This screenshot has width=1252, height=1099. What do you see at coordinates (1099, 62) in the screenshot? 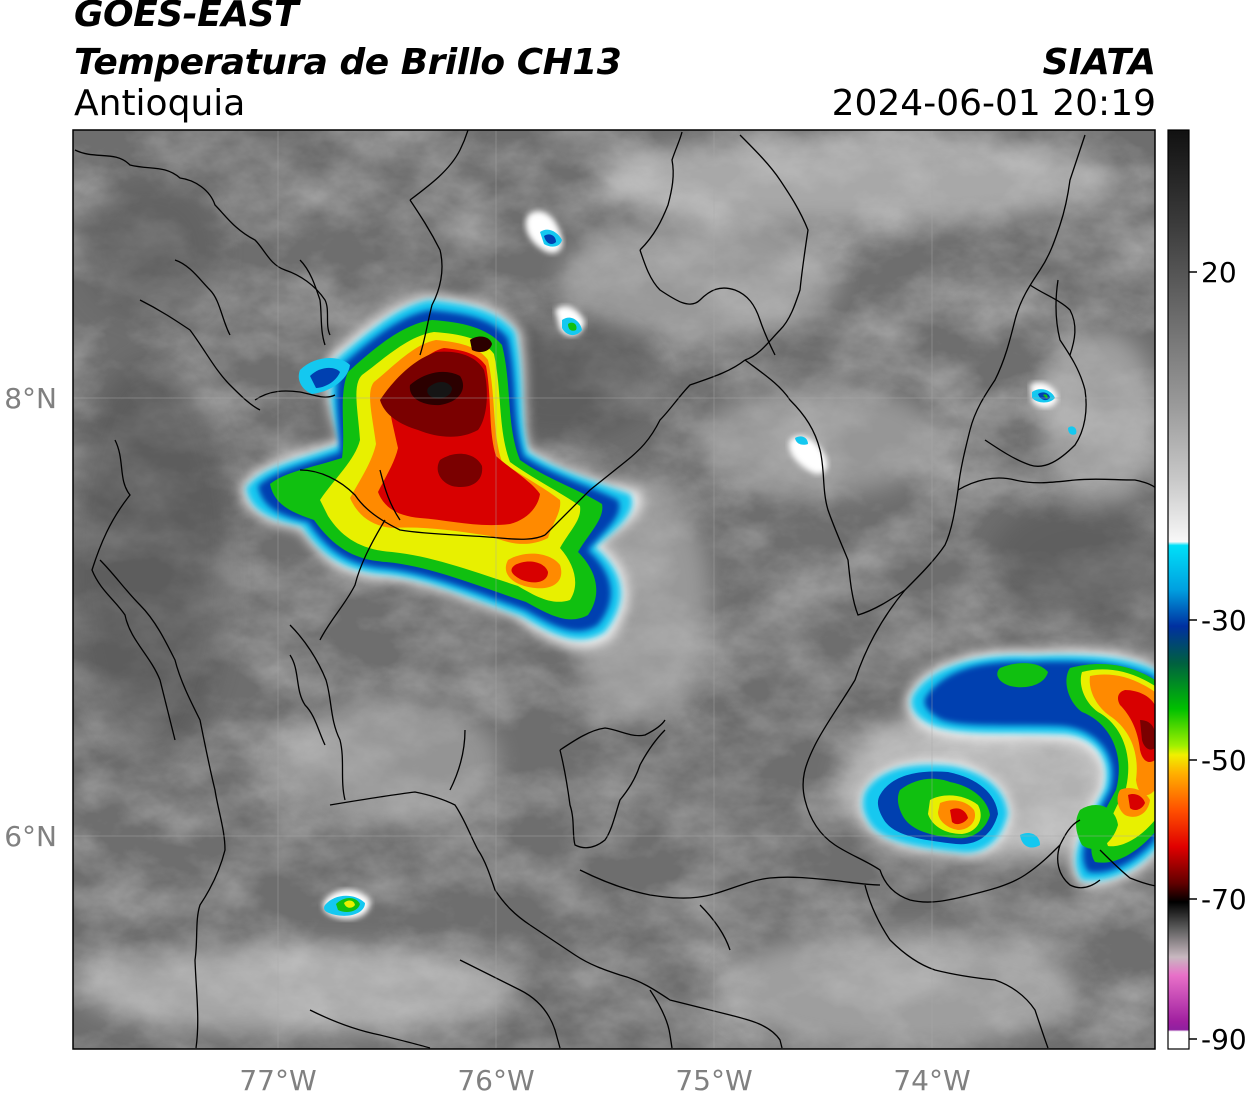
I see `agency-label: SIATA` at bounding box center [1099, 62].